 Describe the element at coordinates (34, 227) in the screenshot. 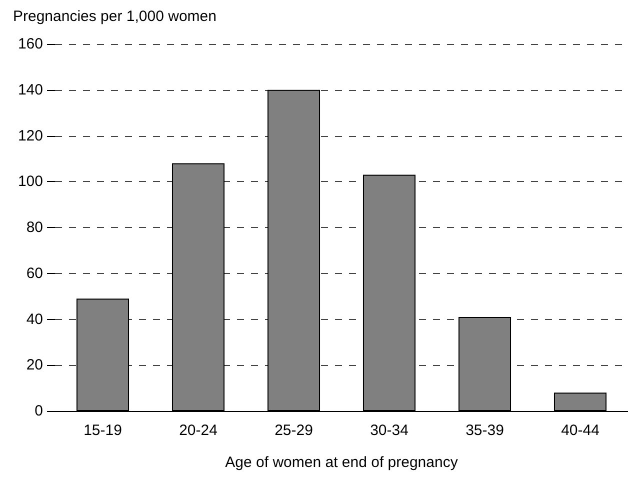

I see `y-tick-label: 80` at that location.